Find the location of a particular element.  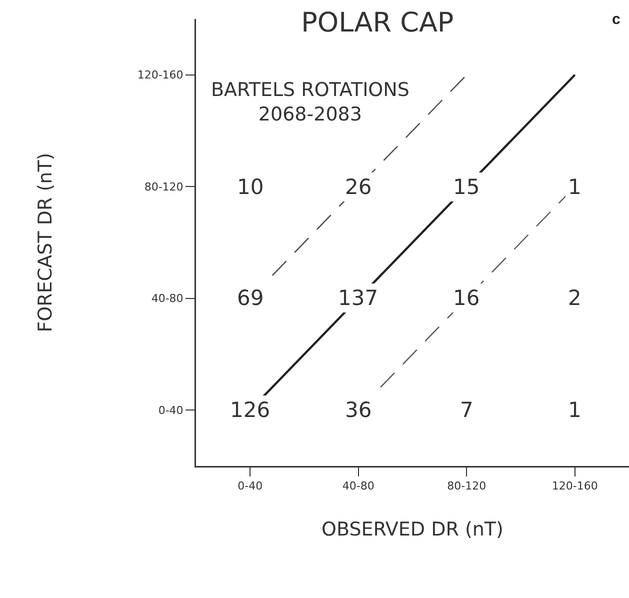

x-axis-title: OBSERVED DR (nT) is located at coordinates (413, 529).